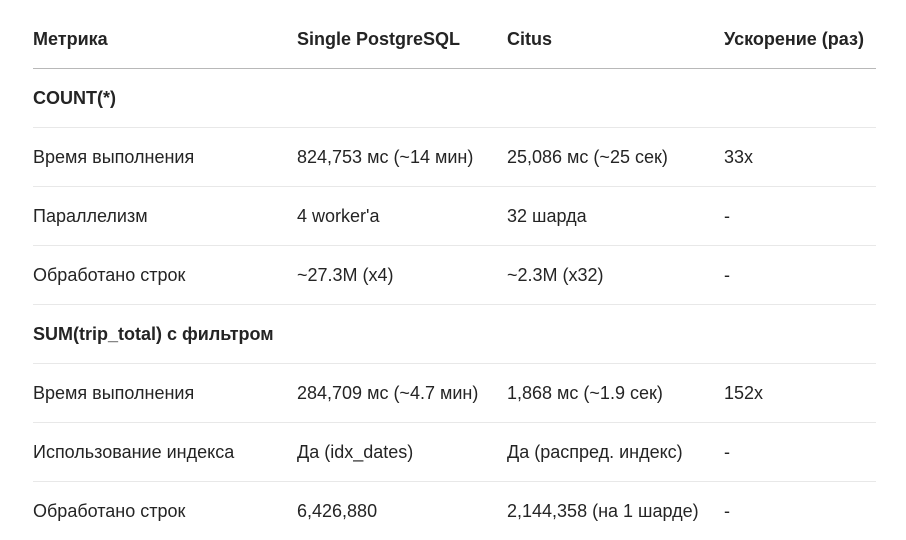 Image resolution: width=906 pixels, height=540 pixels. What do you see at coordinates (379, 39) in the screenshot?
I see `column-header-single-postgresql: Single PostgreSQL` at bounding box center [379, 39].